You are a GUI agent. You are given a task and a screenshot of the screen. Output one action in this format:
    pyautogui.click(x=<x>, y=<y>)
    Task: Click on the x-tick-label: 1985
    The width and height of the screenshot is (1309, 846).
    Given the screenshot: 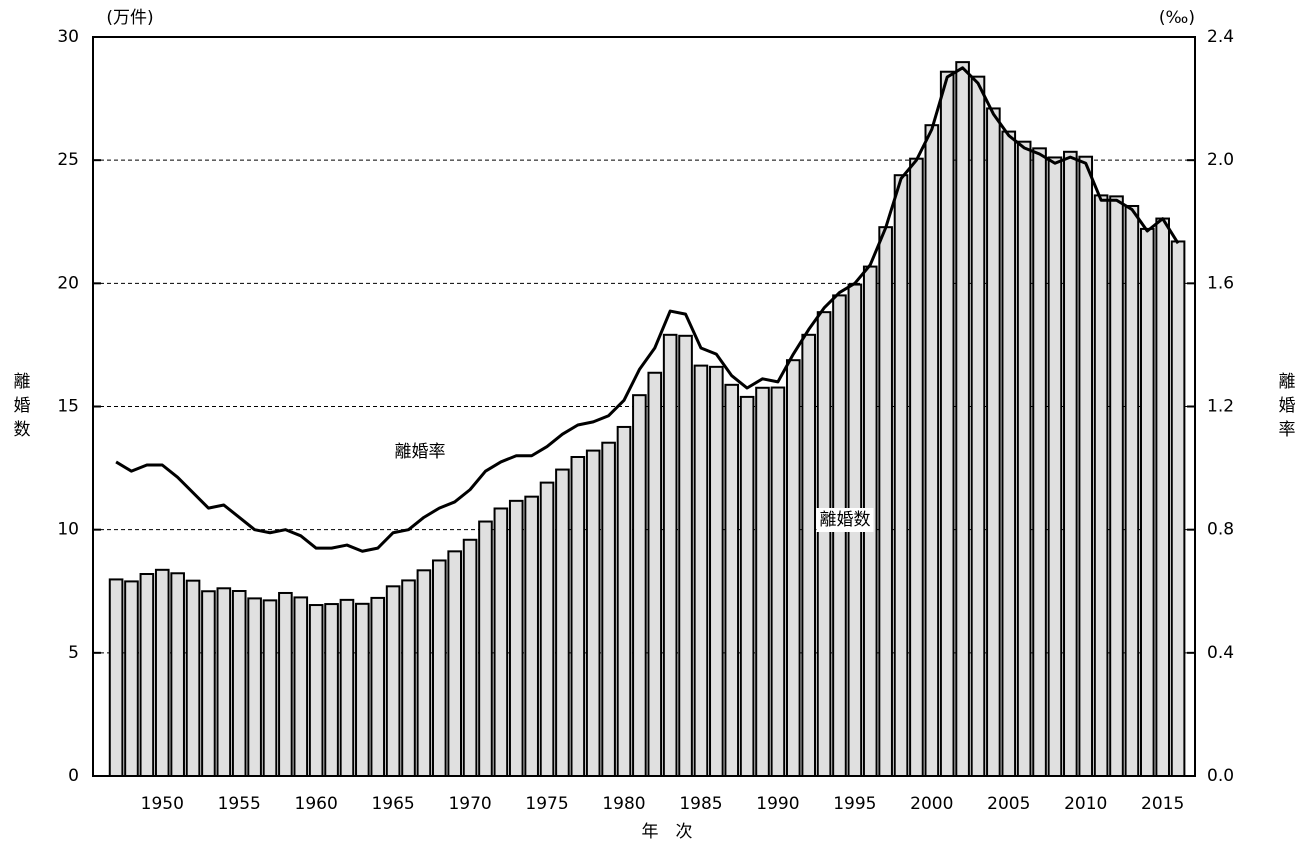 What is the action you would take?
    pyautogui.click(x=700, y=804)
    